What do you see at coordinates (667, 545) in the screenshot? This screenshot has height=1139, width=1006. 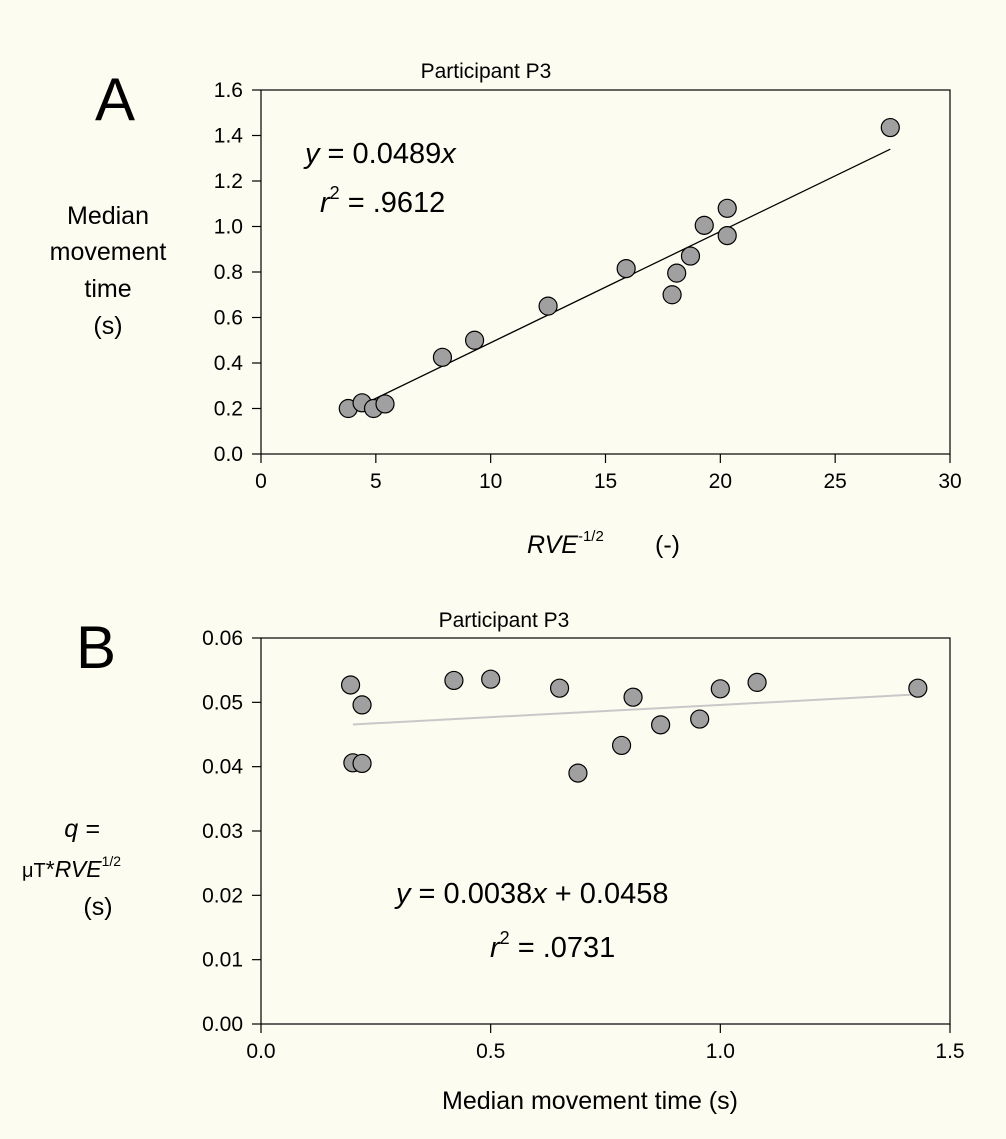 I see `panel-a-xlabel-suffix: (-)` at bounding box center [667, 545].